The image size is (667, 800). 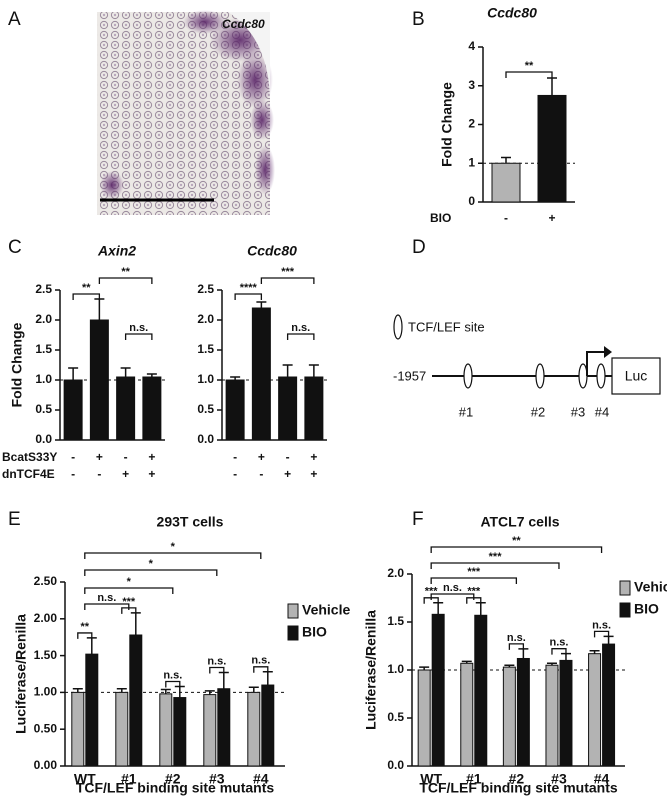 I want to click on chart-title: Axin2, so click(x=116, y=251).